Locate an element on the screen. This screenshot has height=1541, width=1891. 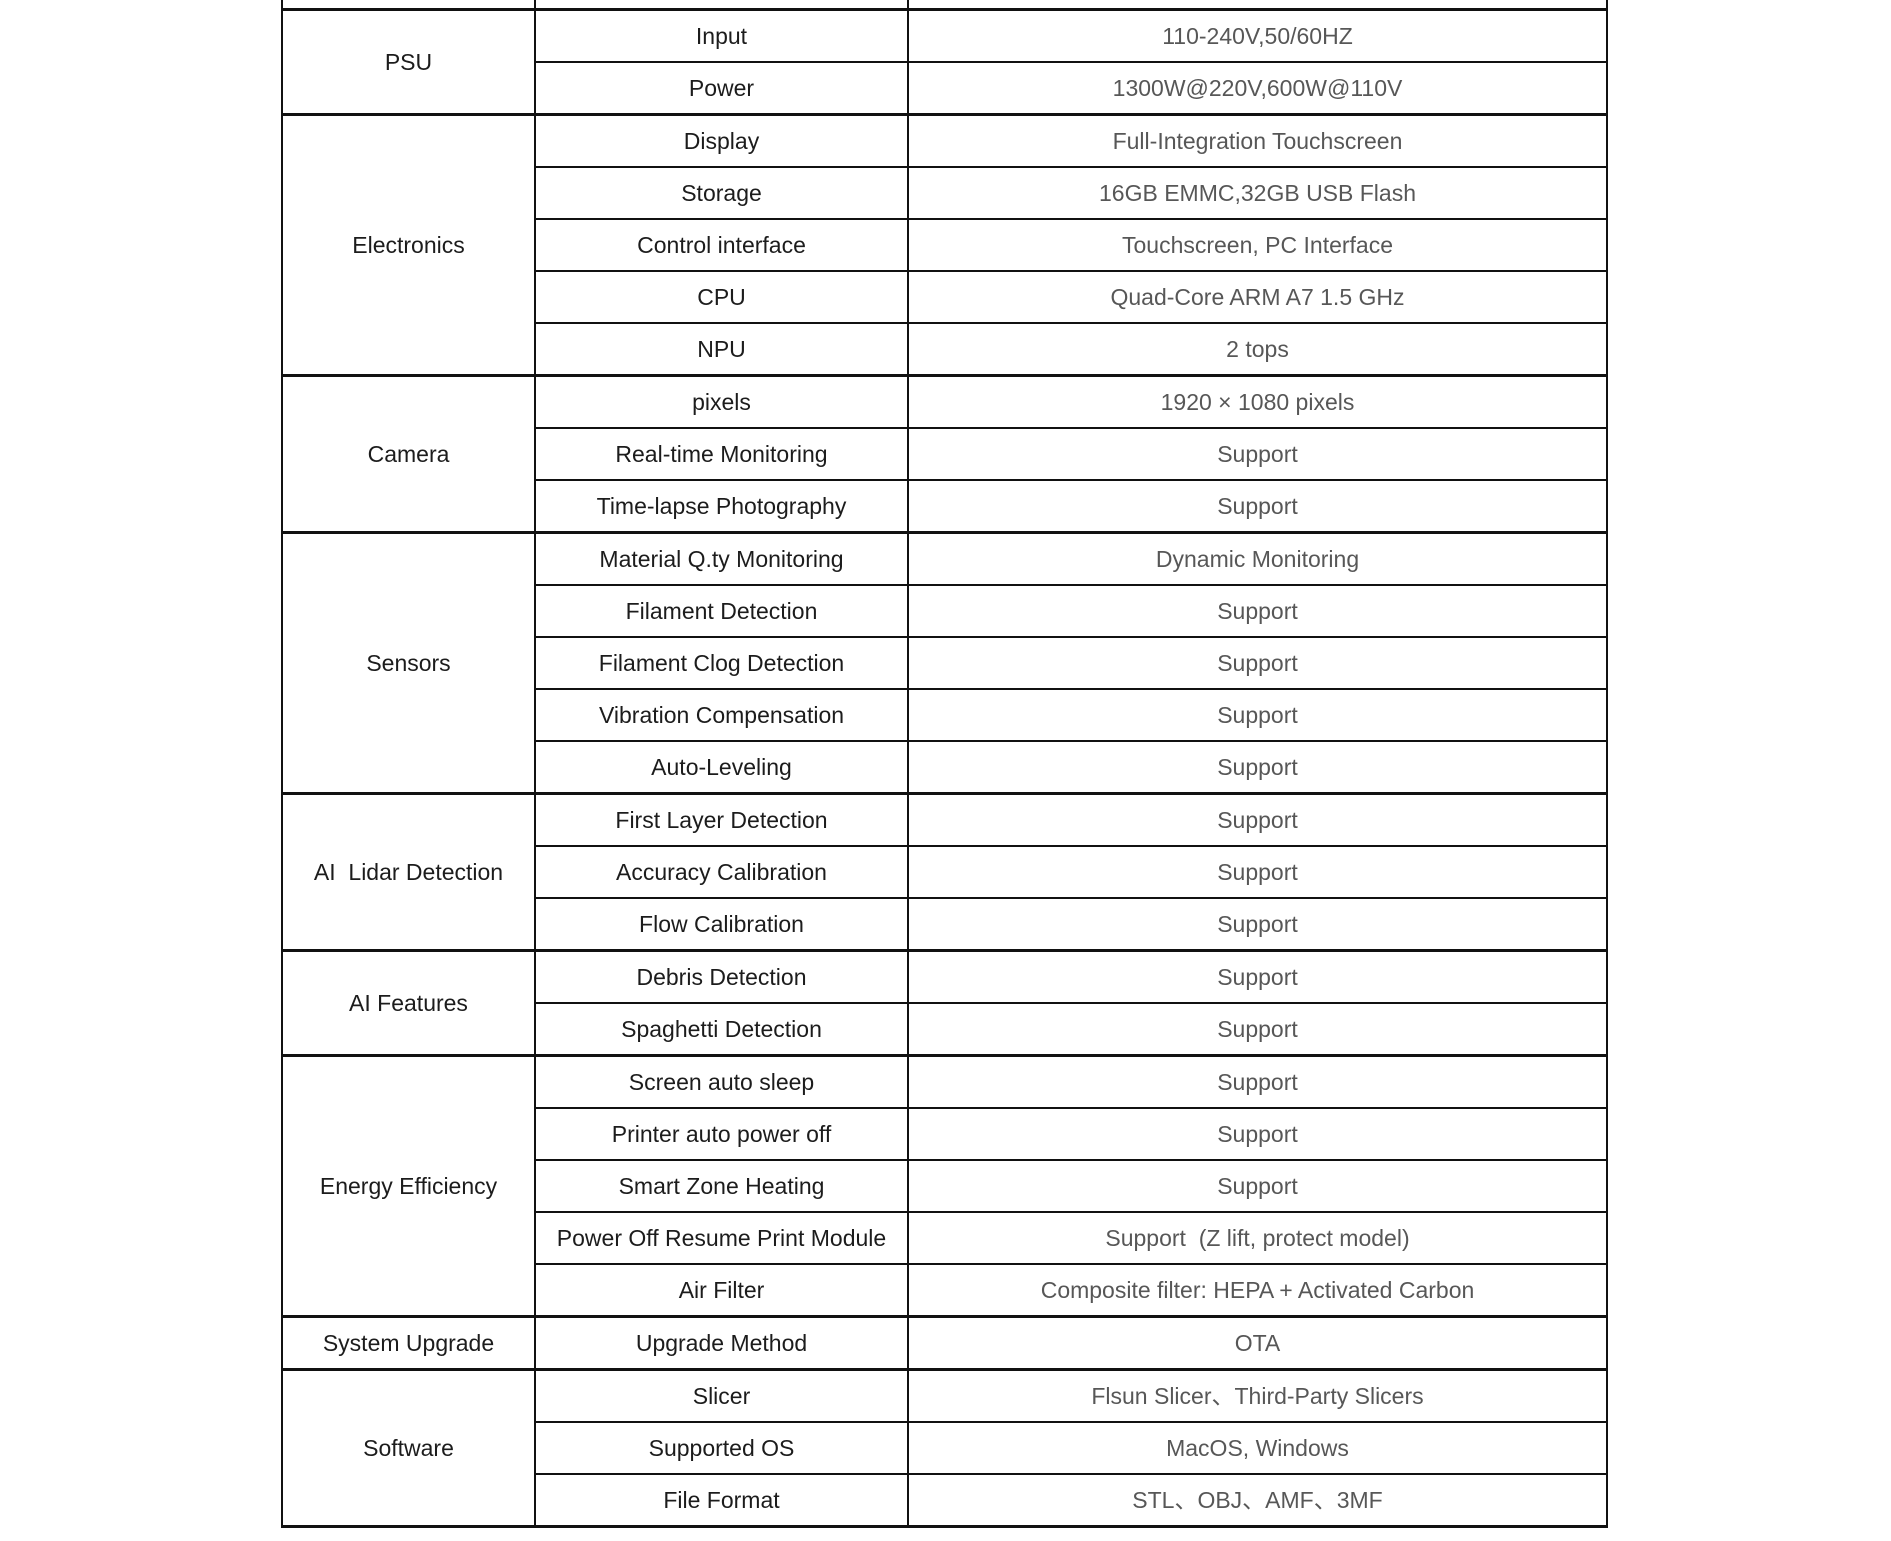
spec-row: File Format STL、OBJ、AMF、3MF is located at coordinates (945, 1500).